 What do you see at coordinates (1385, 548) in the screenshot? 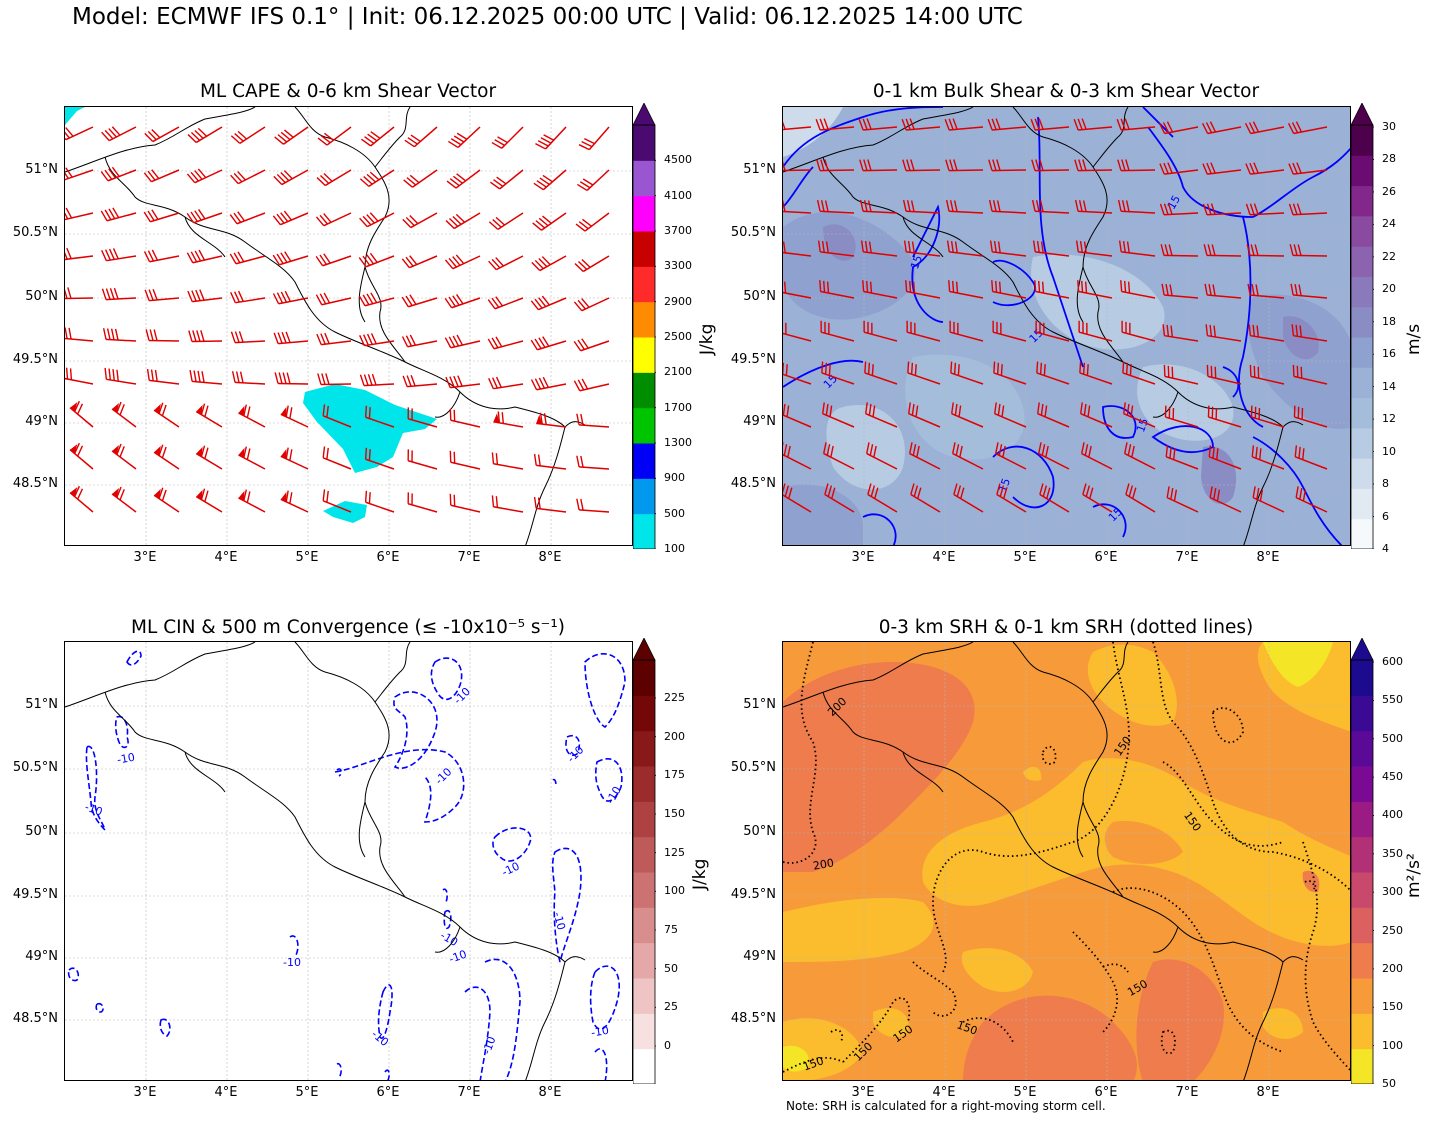
I see `colorbar-tick-label: 4` at bounding box center [1385, 548].